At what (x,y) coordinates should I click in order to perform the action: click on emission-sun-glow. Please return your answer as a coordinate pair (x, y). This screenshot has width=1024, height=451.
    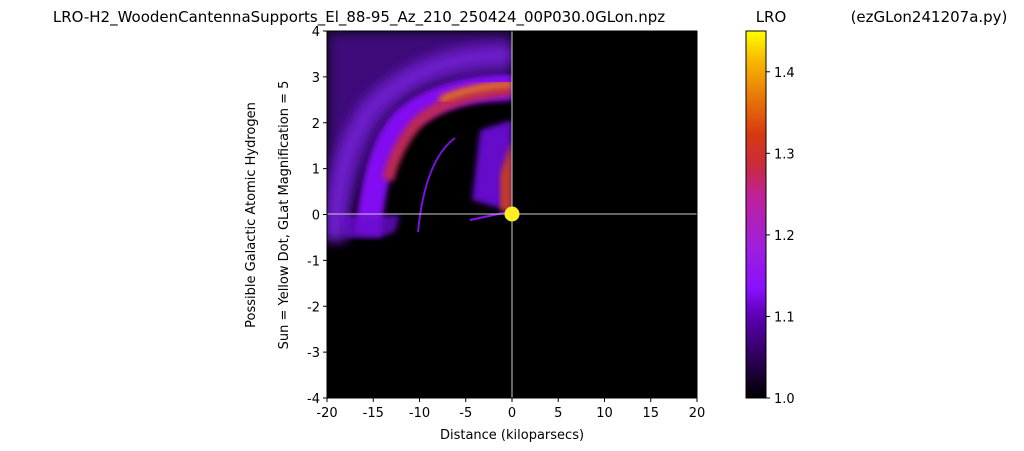
    Looking at the image, I should click on (506, 176).